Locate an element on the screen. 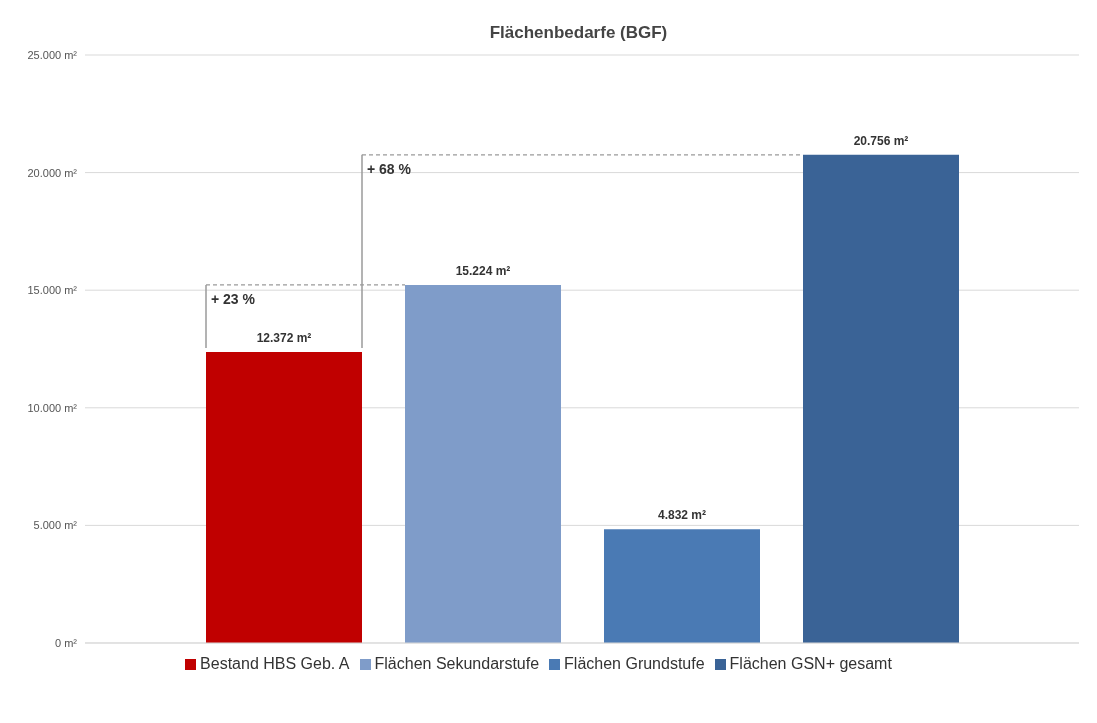  chart-title: Flächenbedarfe (BGF) is located at coordinates (578, 32).